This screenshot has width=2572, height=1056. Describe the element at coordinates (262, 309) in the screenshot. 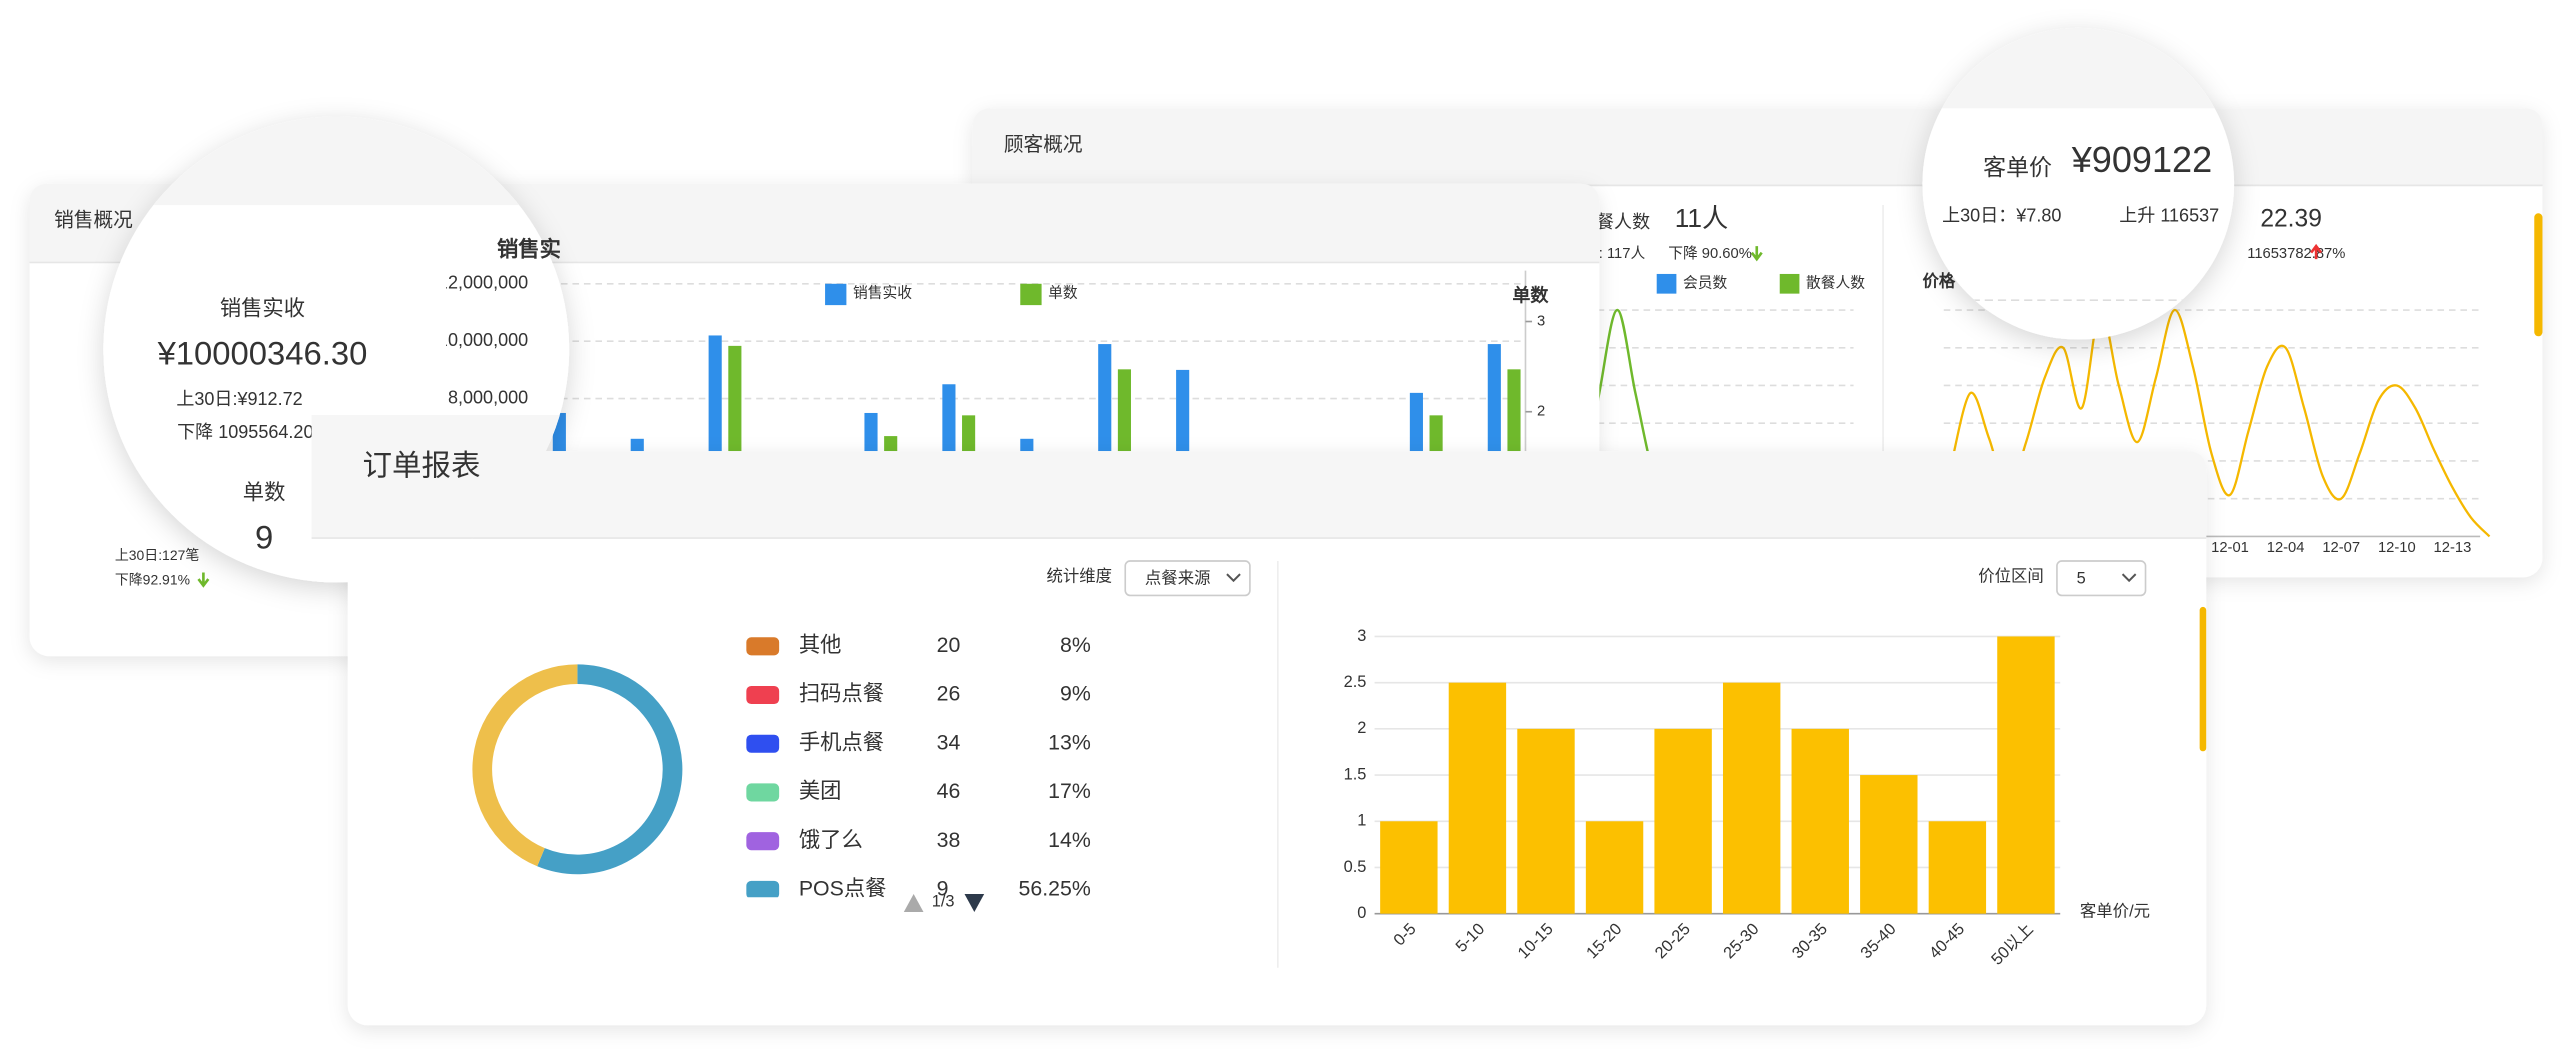

I see `stat-label: 销售实收` at that location.